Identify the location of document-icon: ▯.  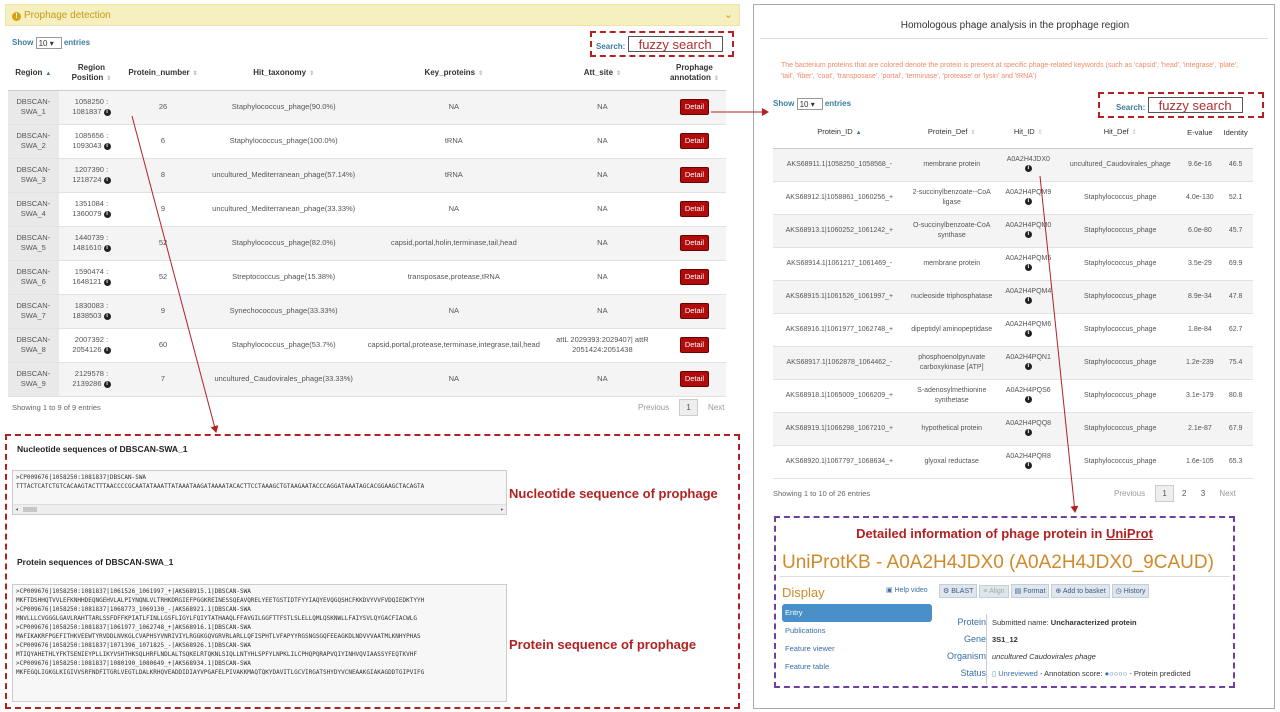
(994, 673).